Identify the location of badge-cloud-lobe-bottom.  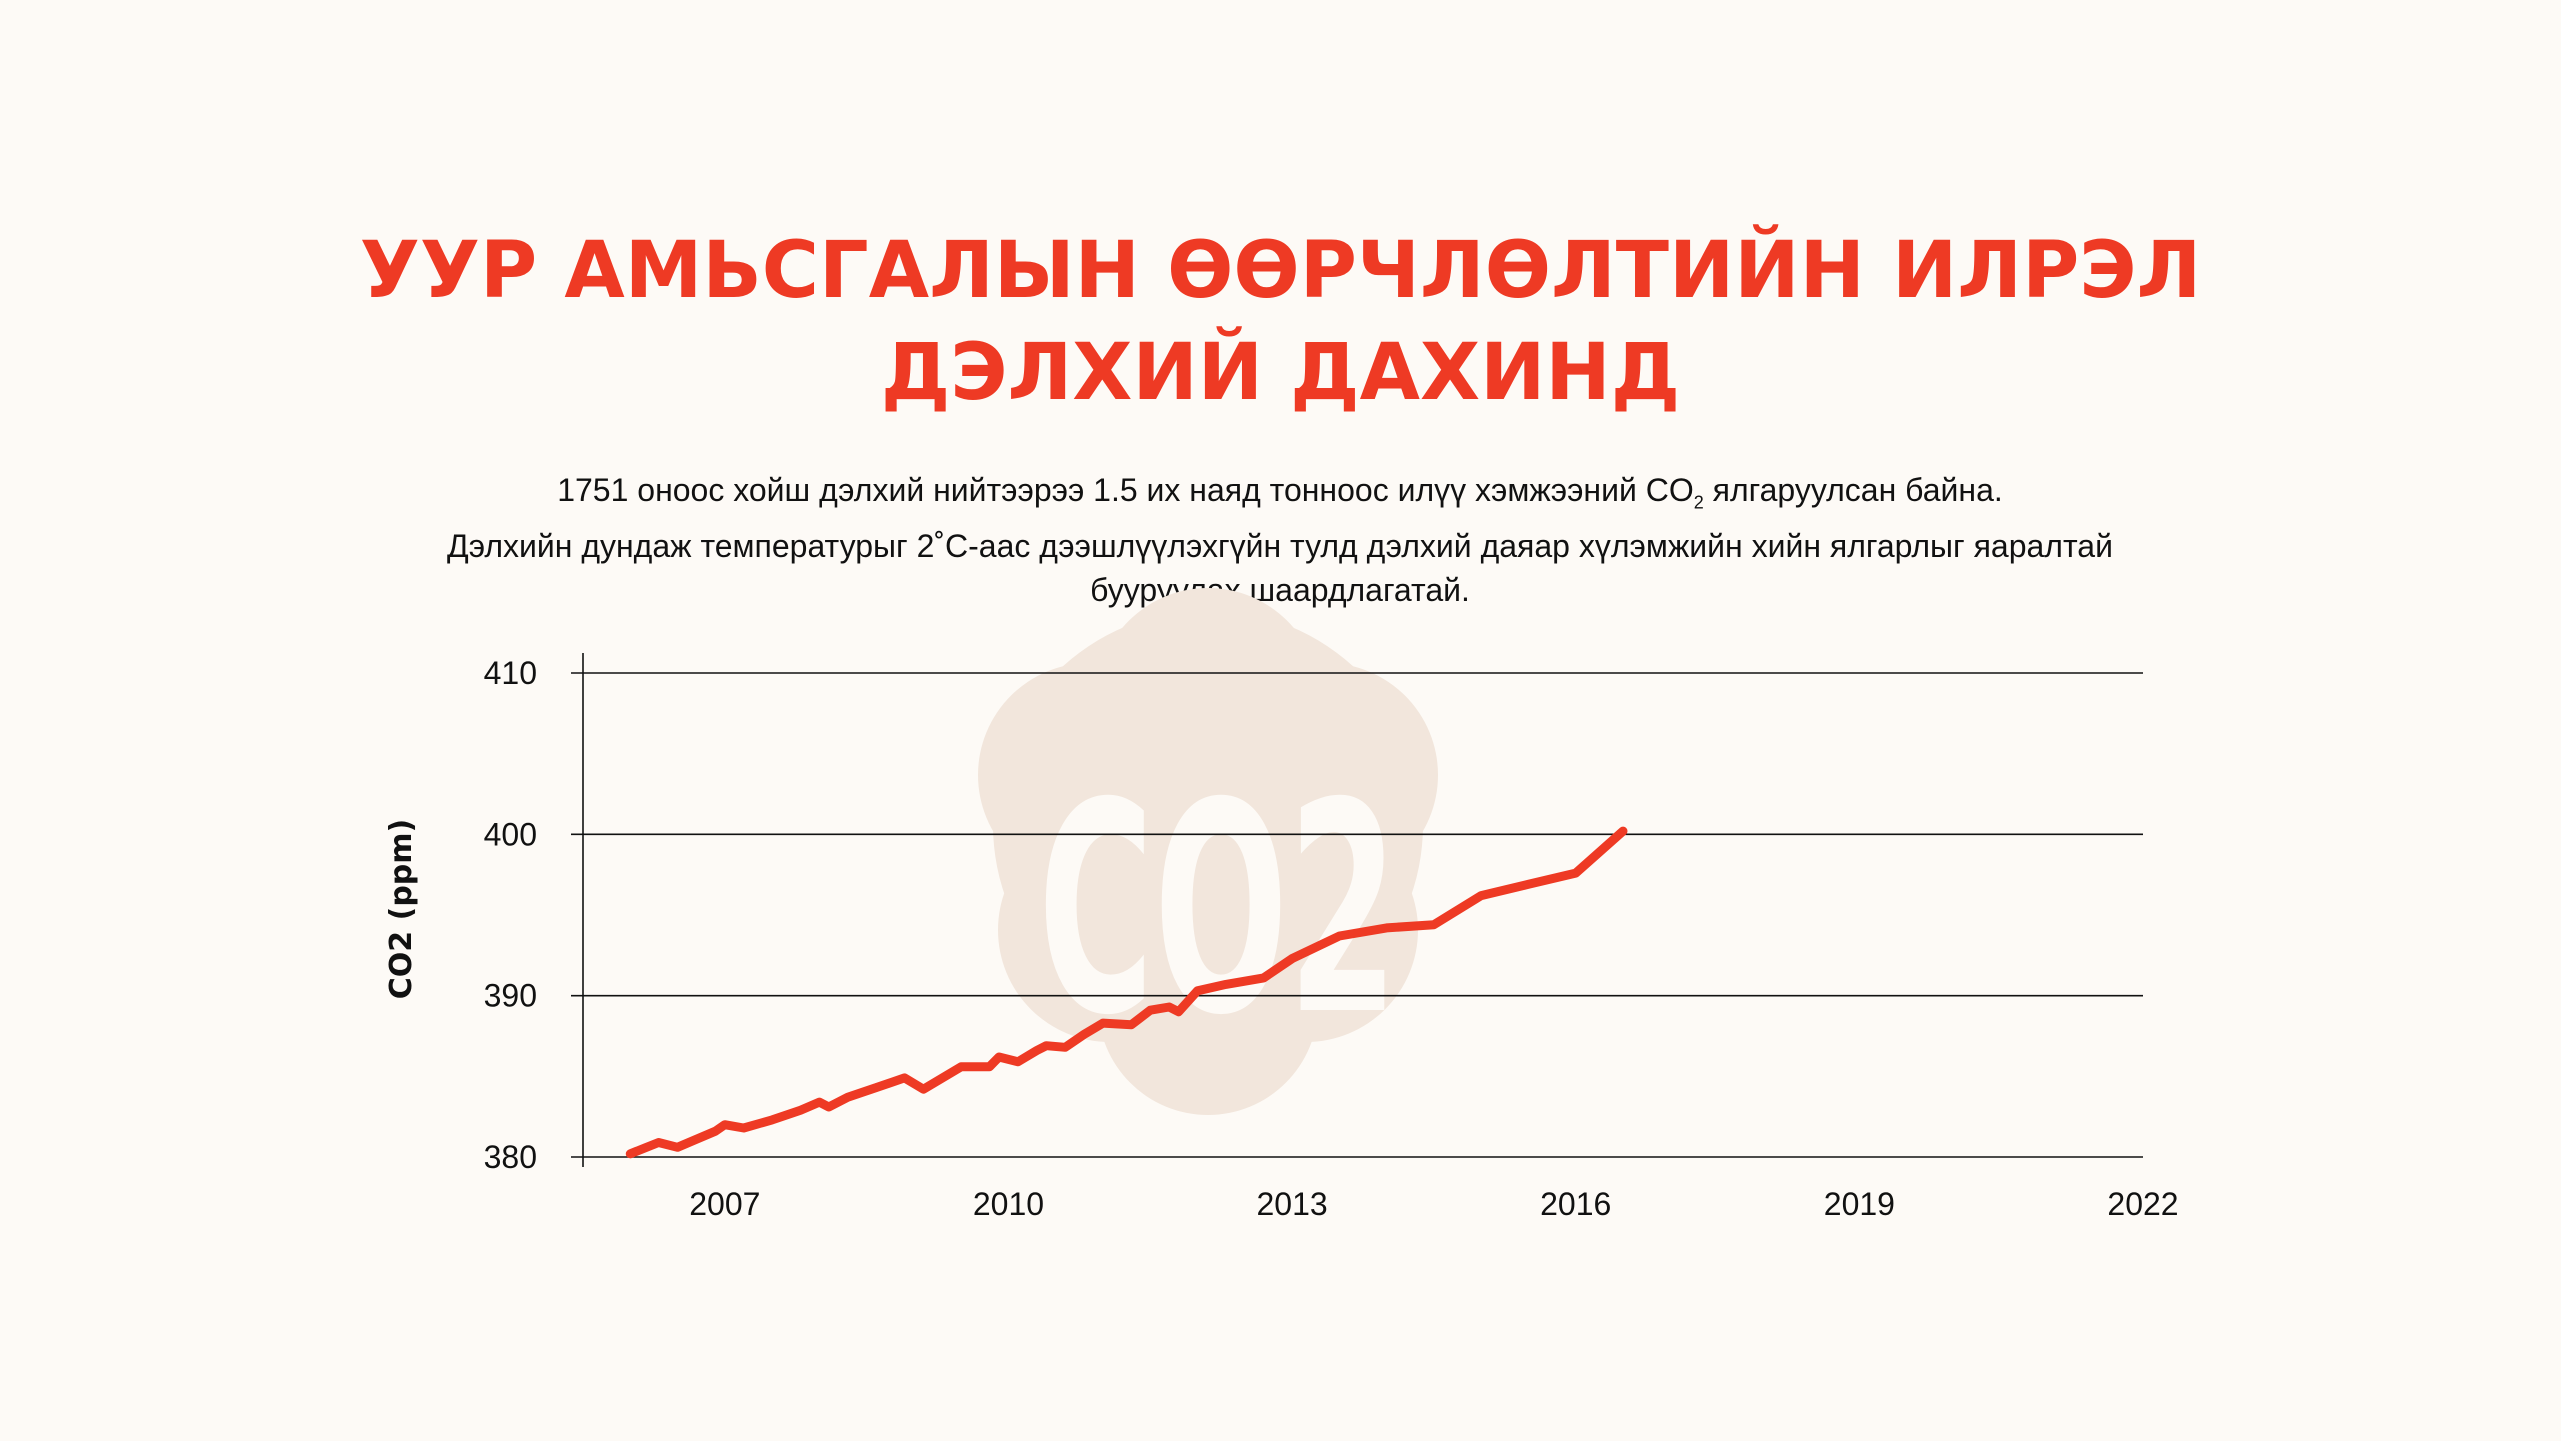
(1208, 1005).